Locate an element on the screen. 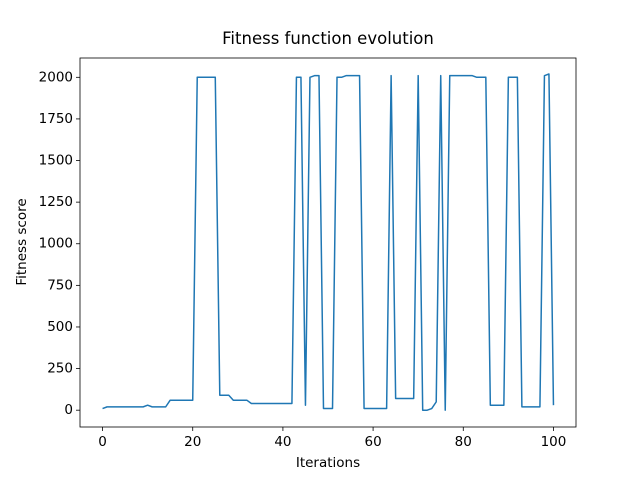  x-tick-label: 40 is located at coordinates (282, 442).